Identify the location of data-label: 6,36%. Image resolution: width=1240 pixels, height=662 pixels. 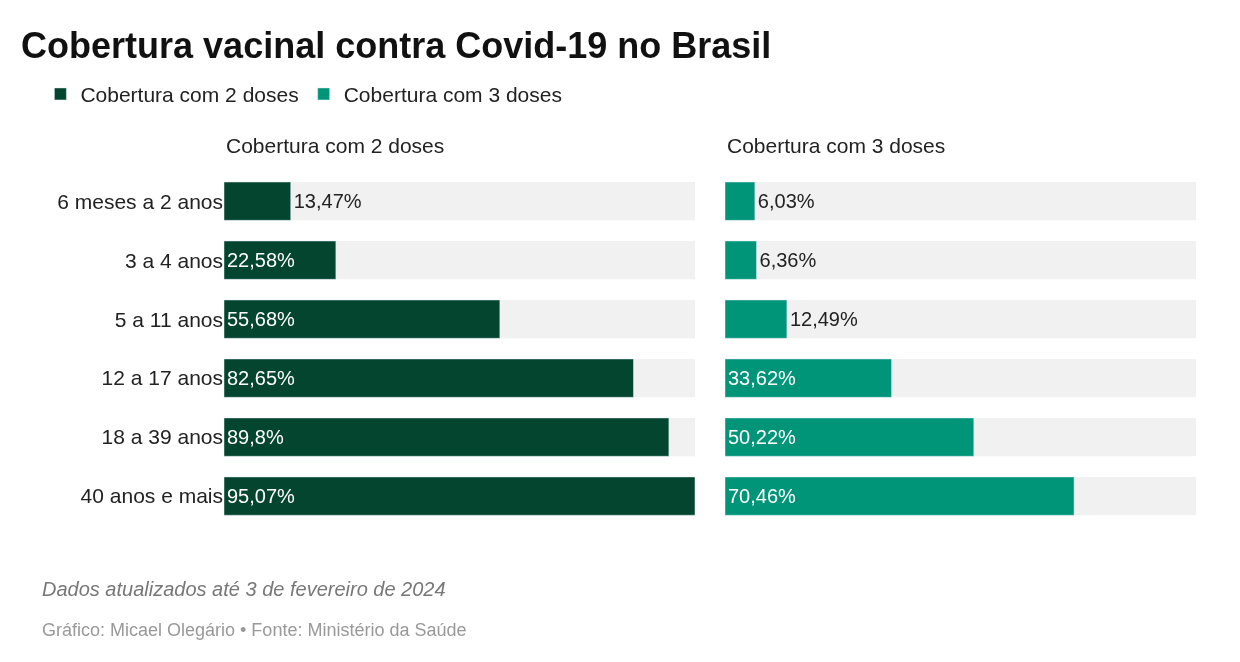
(788, 260).